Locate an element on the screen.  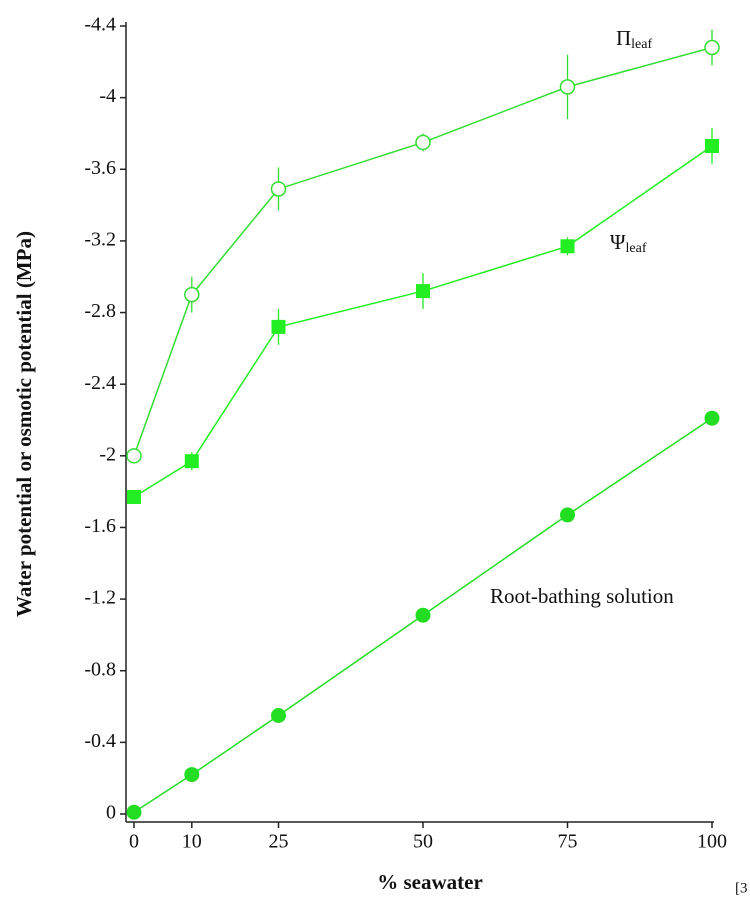
y-tick-label: -0.4 is located at coordinates (100, 741).